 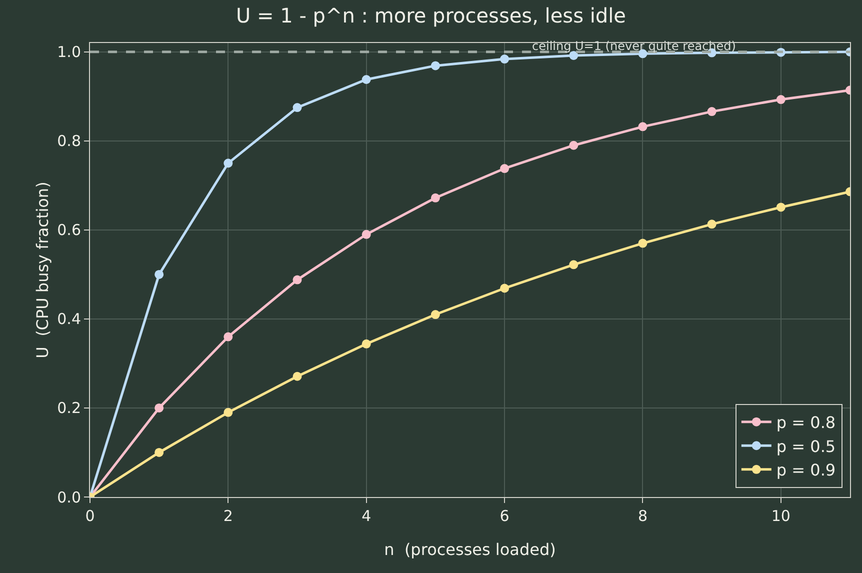 What do you see at coordinates (69, 319) in the screenshot?
I see `y-tick-label: 0.4` at bounding box center [69, 319].